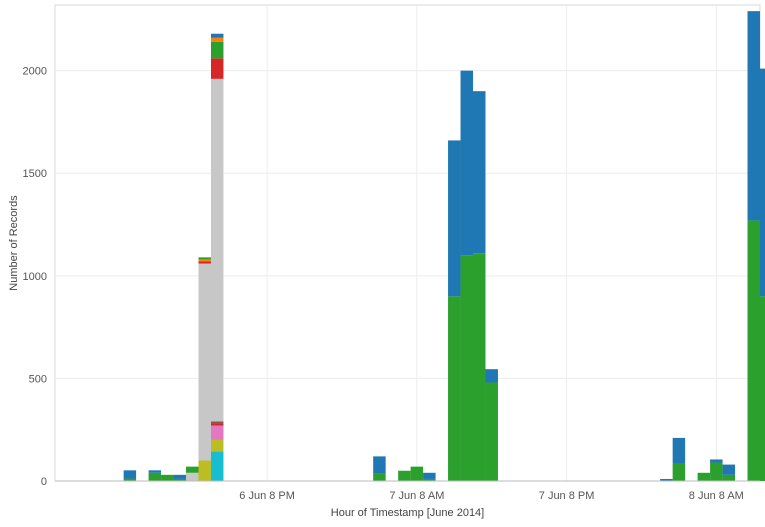 The image size is (765, 527). I want to click on y-tick-label: 0, so click(44, 482).